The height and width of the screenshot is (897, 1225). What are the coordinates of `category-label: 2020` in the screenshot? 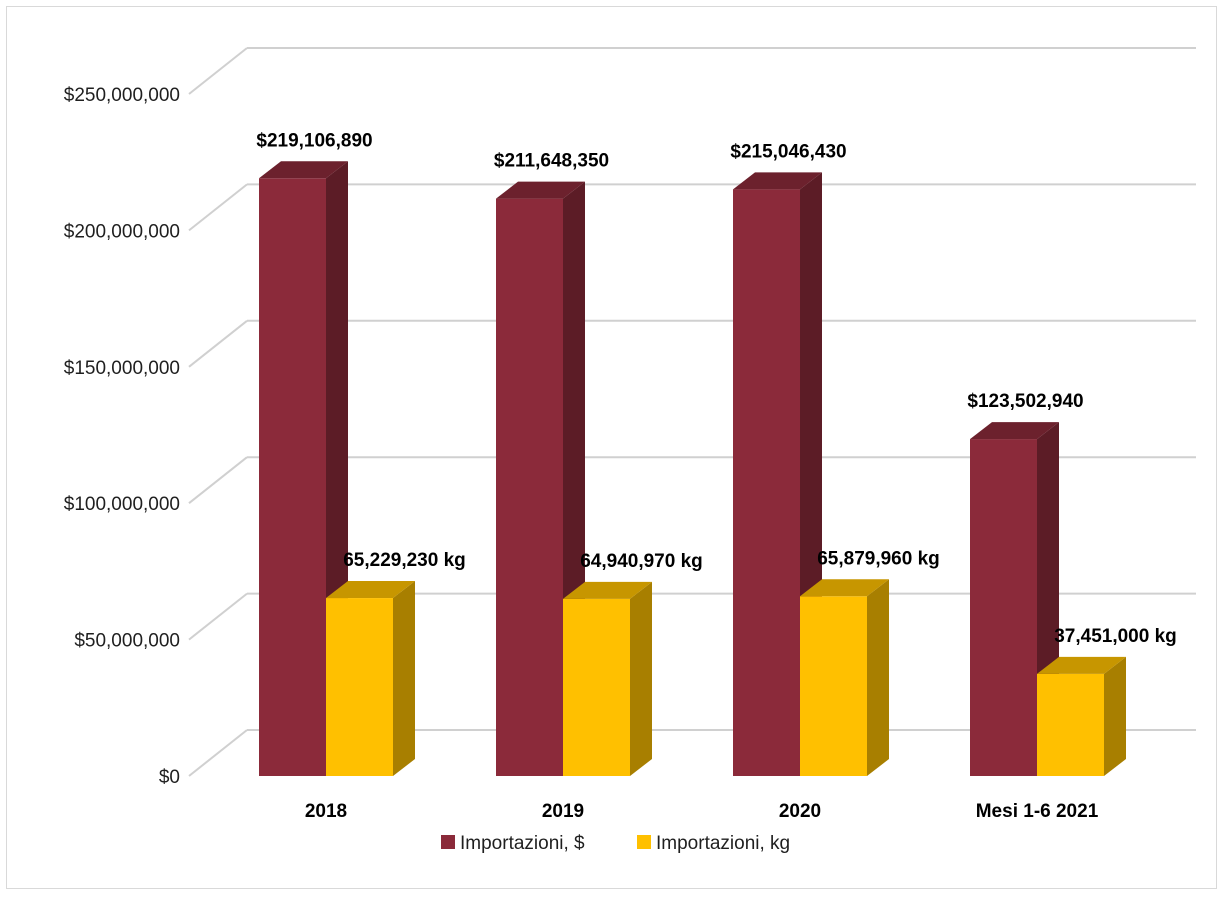 It's located at (800, 811).